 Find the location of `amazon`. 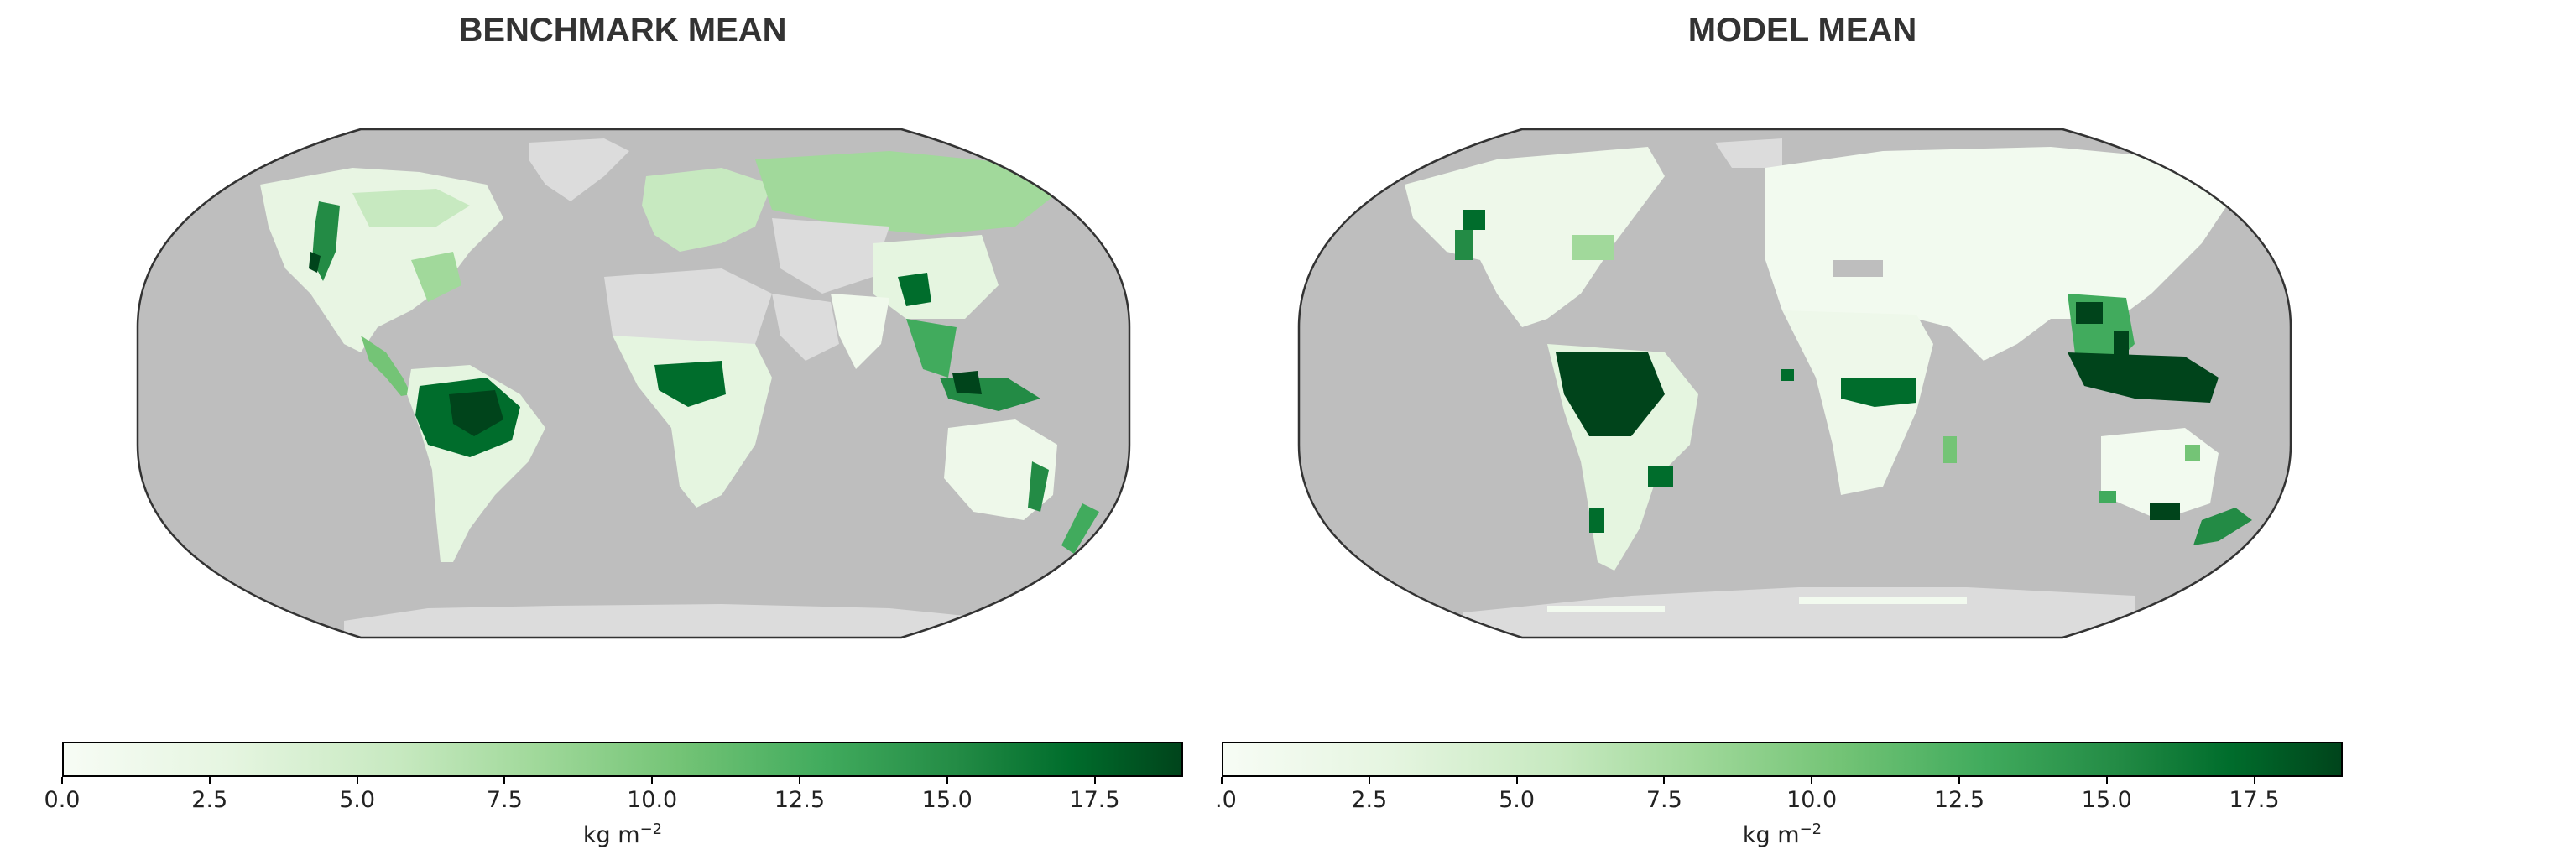

amazon is located at coordinates (1610, 394).